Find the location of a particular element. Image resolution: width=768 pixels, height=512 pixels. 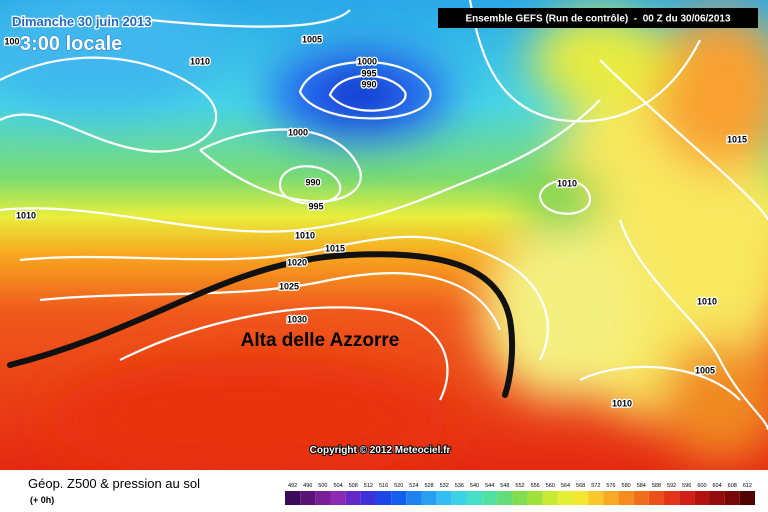

scale-label: 604 is located at coordinates (717, 486).